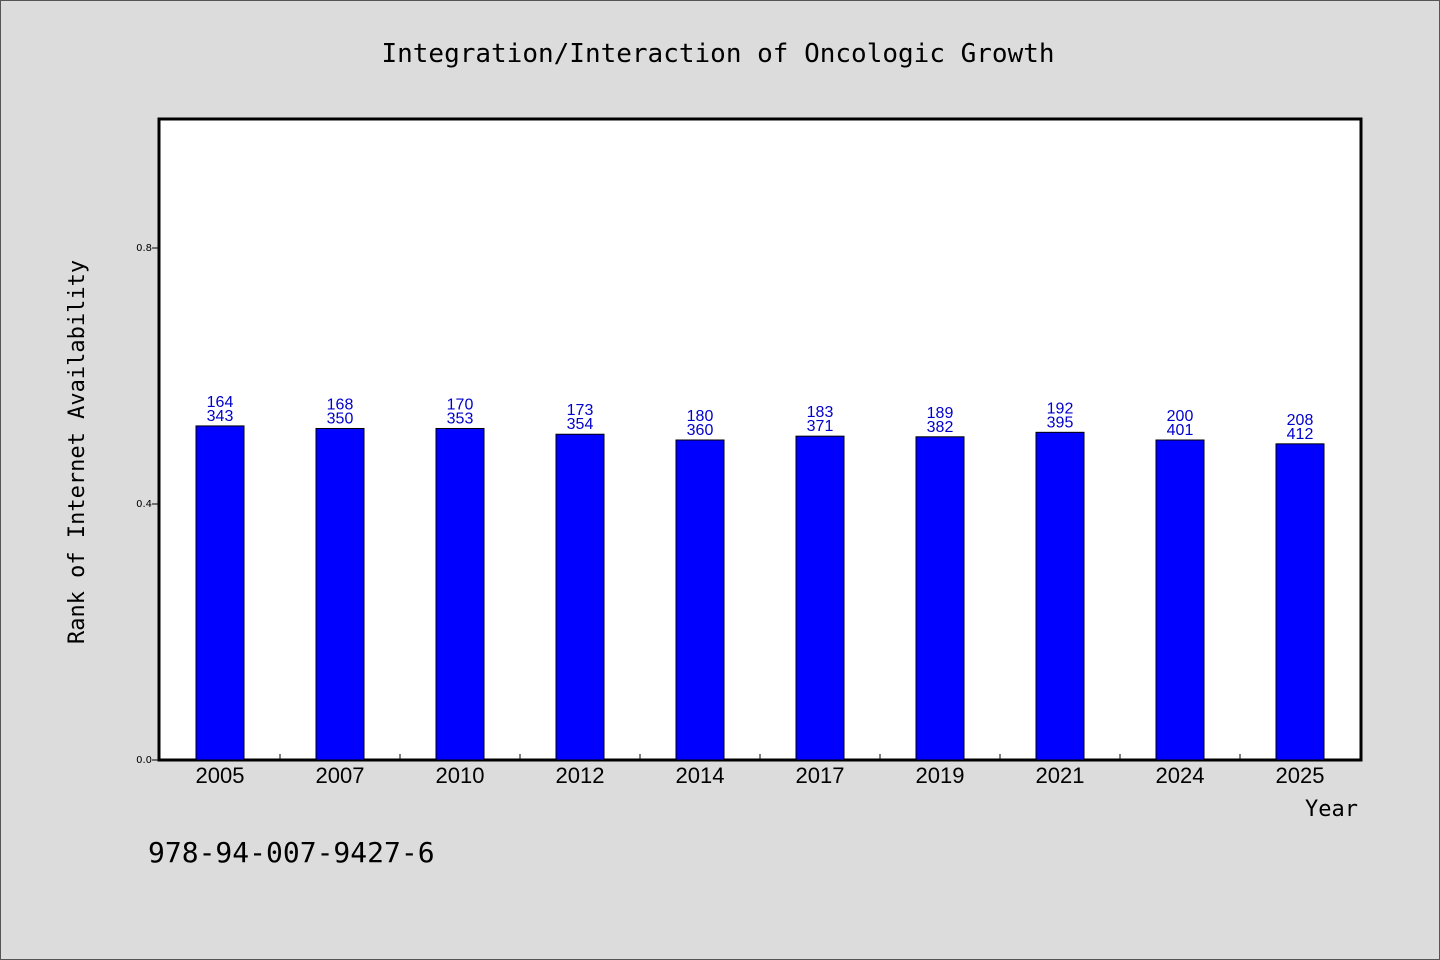 Image resolution: width=1440 pixels, height=960 pixels. What do you see at coordinates (580, 775) in the screenshot?
I see `x-tick-label: 2012` at bounding box center [580, 775].